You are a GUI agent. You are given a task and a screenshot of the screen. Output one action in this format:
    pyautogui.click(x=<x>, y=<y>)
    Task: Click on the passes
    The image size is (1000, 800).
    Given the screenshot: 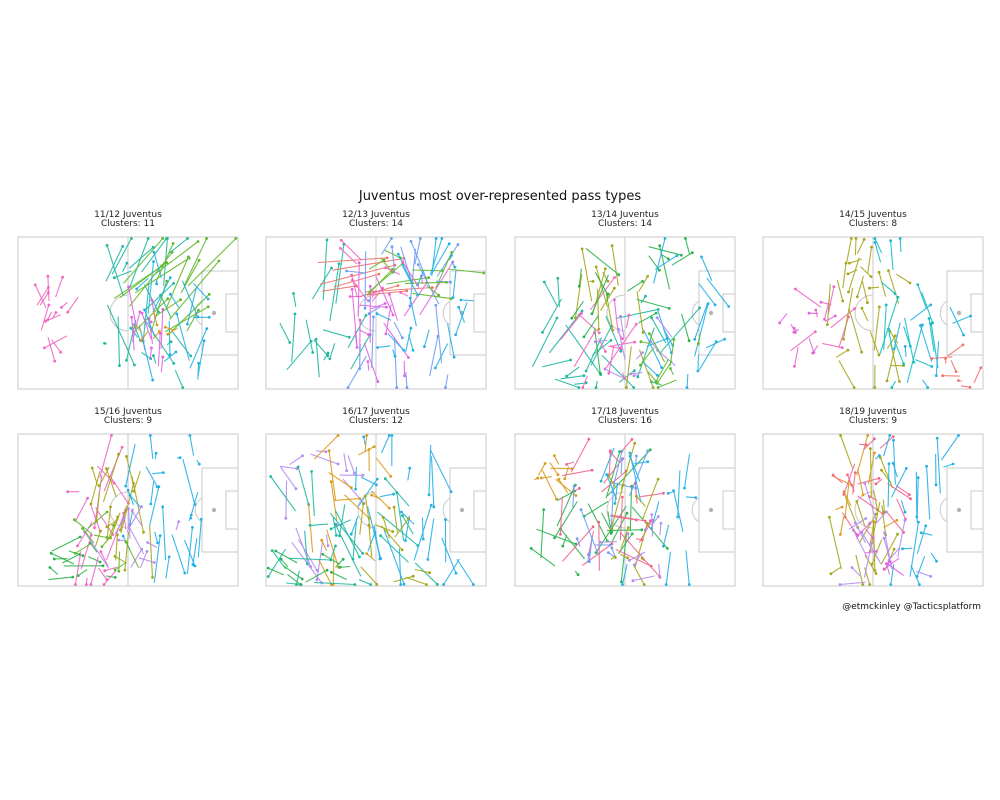 What is the action you would take?
    pyautogui.click(x=135, y=313)
    